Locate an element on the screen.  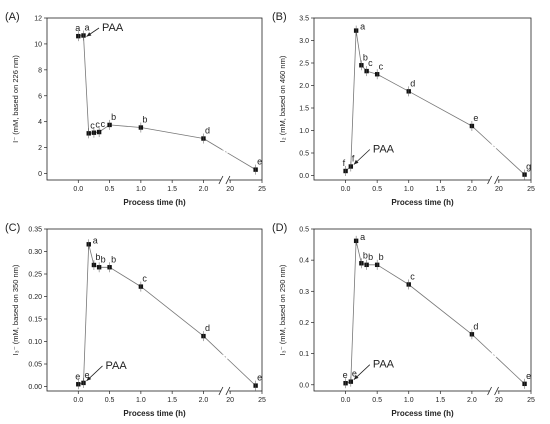
y-tick-label: 2 is located at coordinates (40, 148).